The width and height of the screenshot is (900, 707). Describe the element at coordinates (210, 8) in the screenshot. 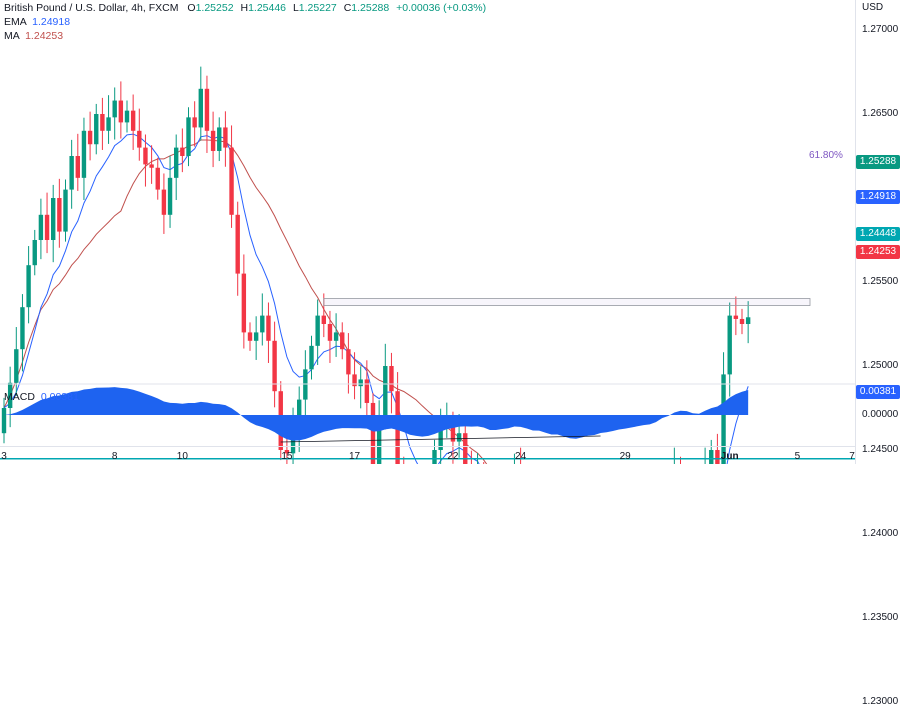

I see `ohlc-open: O1.25252` at that location.